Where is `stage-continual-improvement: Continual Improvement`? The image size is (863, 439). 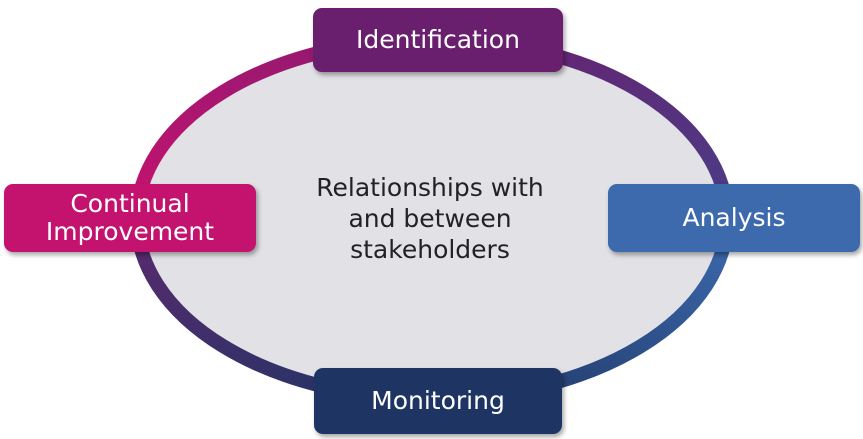
stage-continual-improvement: Continual Improvement is located at coordinates (130, 218).